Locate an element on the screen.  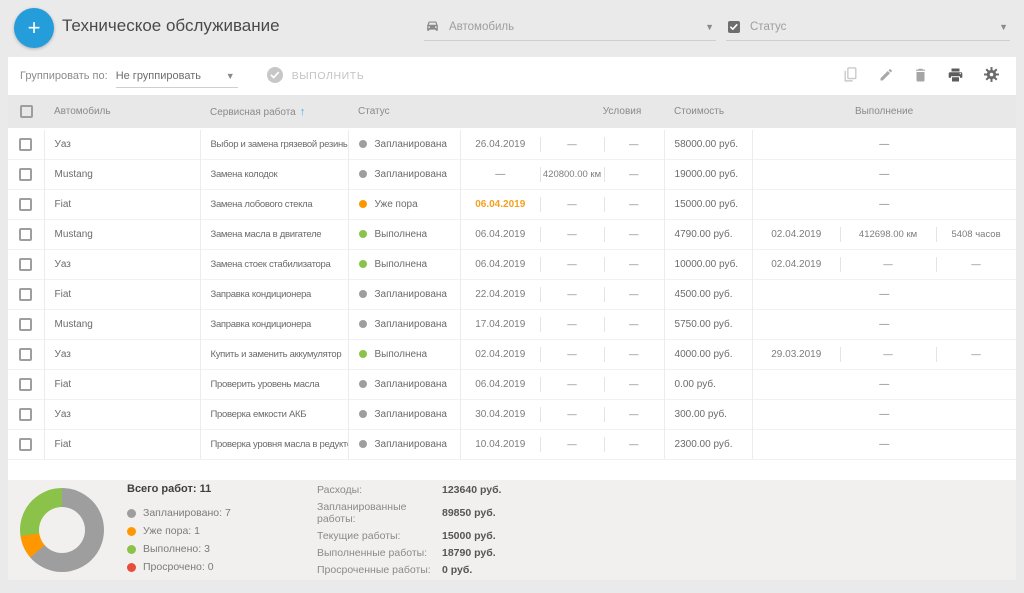
legend-dot-icon is located at coordinates (131, 567).